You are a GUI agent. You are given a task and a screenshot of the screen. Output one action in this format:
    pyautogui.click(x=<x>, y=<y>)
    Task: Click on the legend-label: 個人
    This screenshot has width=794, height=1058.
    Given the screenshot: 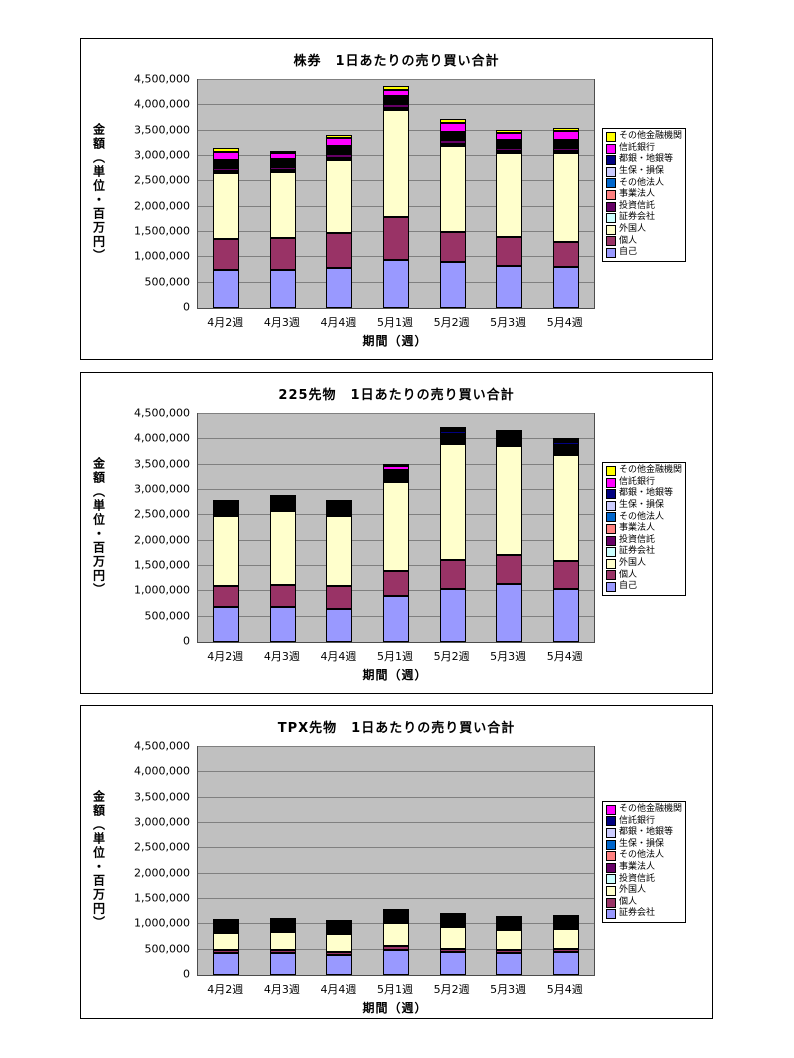 What is the action you would take?
    pyautogui.click(x=628, y=901)
    